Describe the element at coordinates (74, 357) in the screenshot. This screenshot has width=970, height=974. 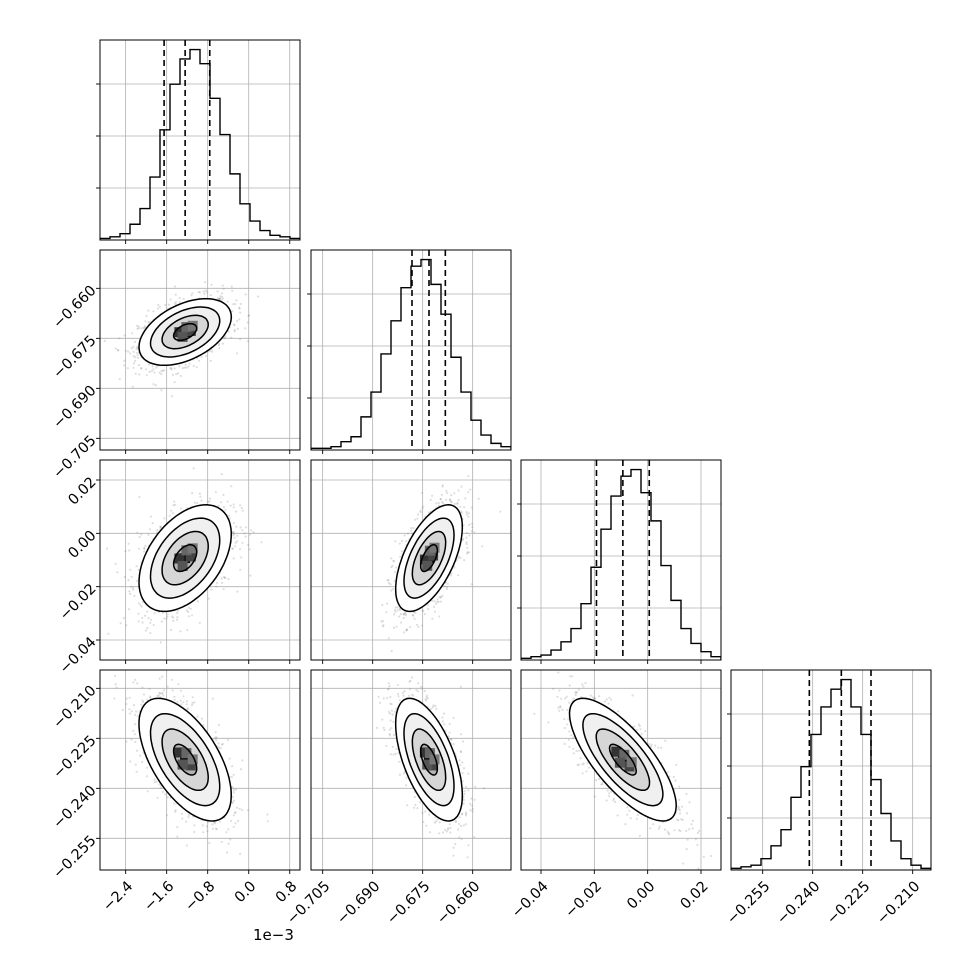
I see `y-tick-label: −0.675` at that location.